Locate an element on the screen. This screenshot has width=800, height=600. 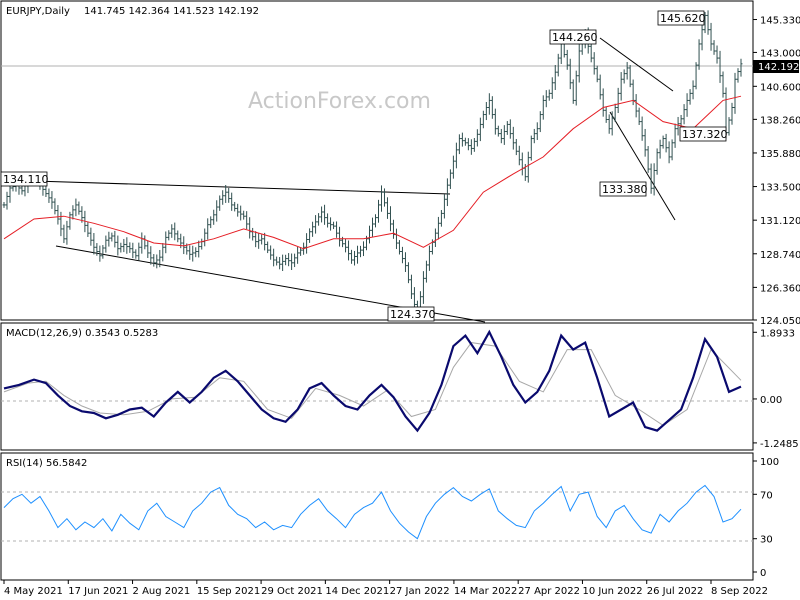
rsi-tick-label: 100 is located at coordinates (769, 462).